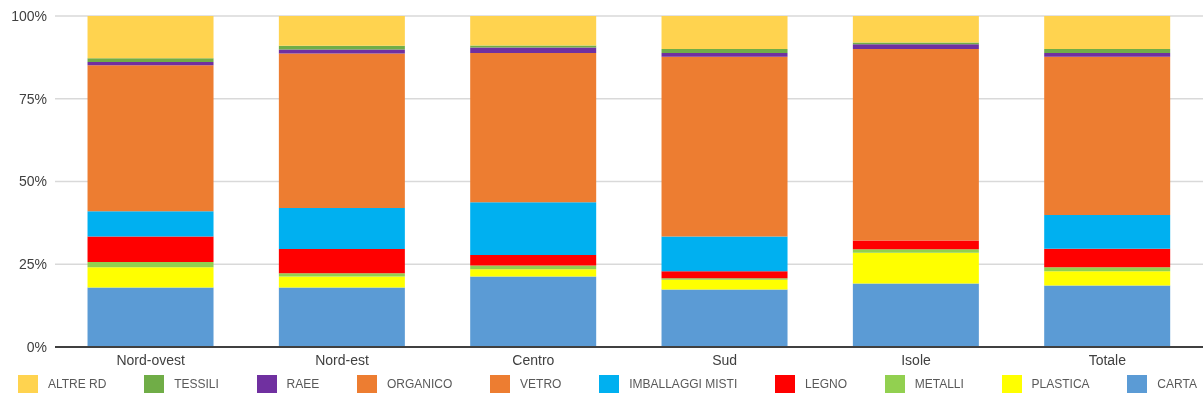 The image size is (1203, 403). What do you see at coordinates (825, 384) in the screenshot?
I see `legend-label: LEGNO` at bounding box center [825, 384].